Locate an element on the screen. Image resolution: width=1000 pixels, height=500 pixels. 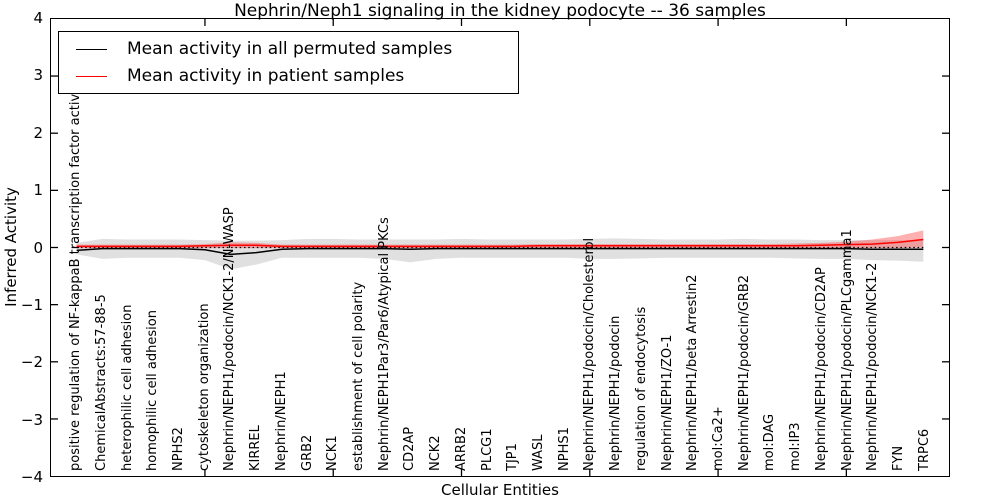
y-tick-label: 0 is located at coordinates (38, 247).